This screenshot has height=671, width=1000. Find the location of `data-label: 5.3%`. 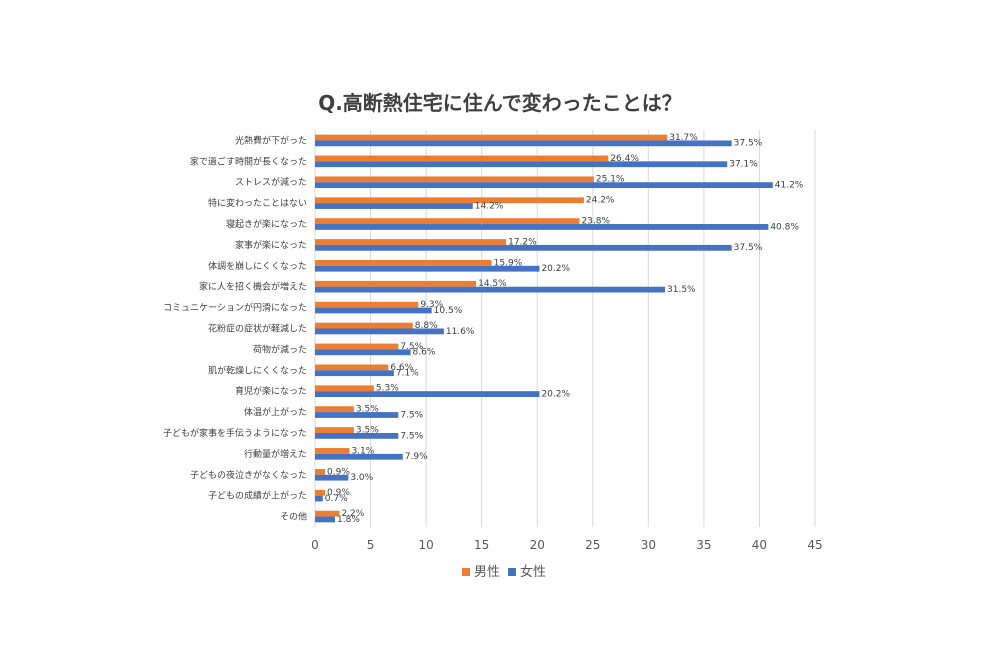

data-label: 5.3% is located at coordinates (387, 389).